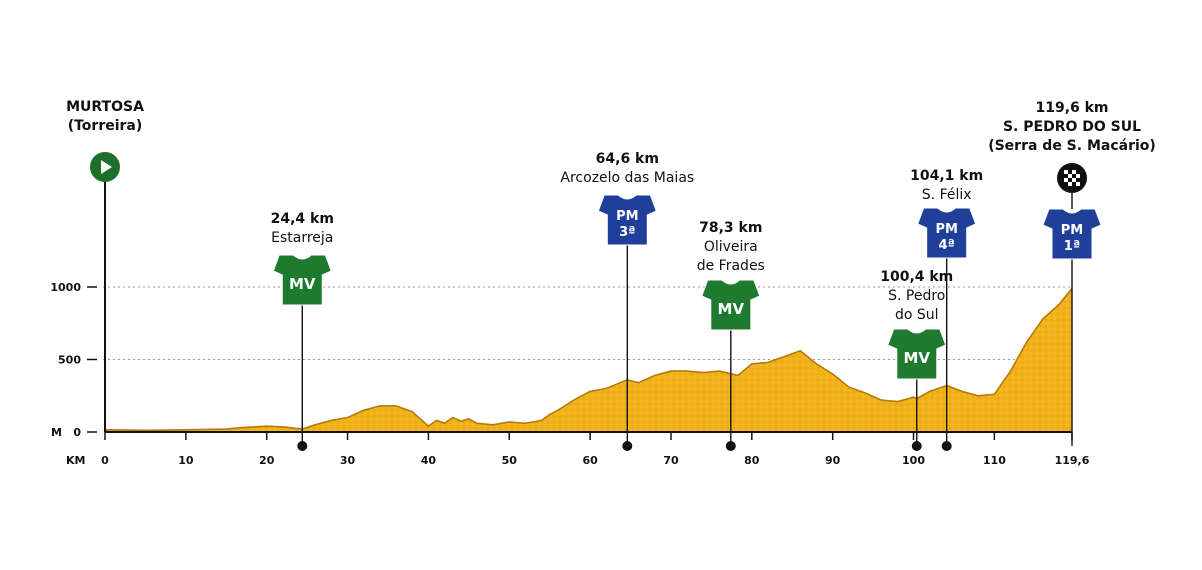 This screenshot has width=1202, height=570. Describe the element at coordinates (302, 219) in the screenshot. I see `point-1-distance: 24,4 km` at that location.